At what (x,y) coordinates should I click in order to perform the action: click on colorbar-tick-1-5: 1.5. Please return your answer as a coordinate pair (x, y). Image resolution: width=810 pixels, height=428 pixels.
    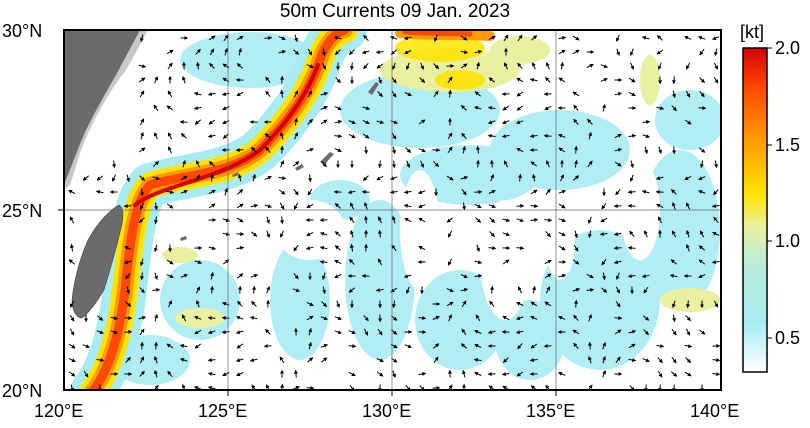
    Looking at the image, I should click on (788, 145).